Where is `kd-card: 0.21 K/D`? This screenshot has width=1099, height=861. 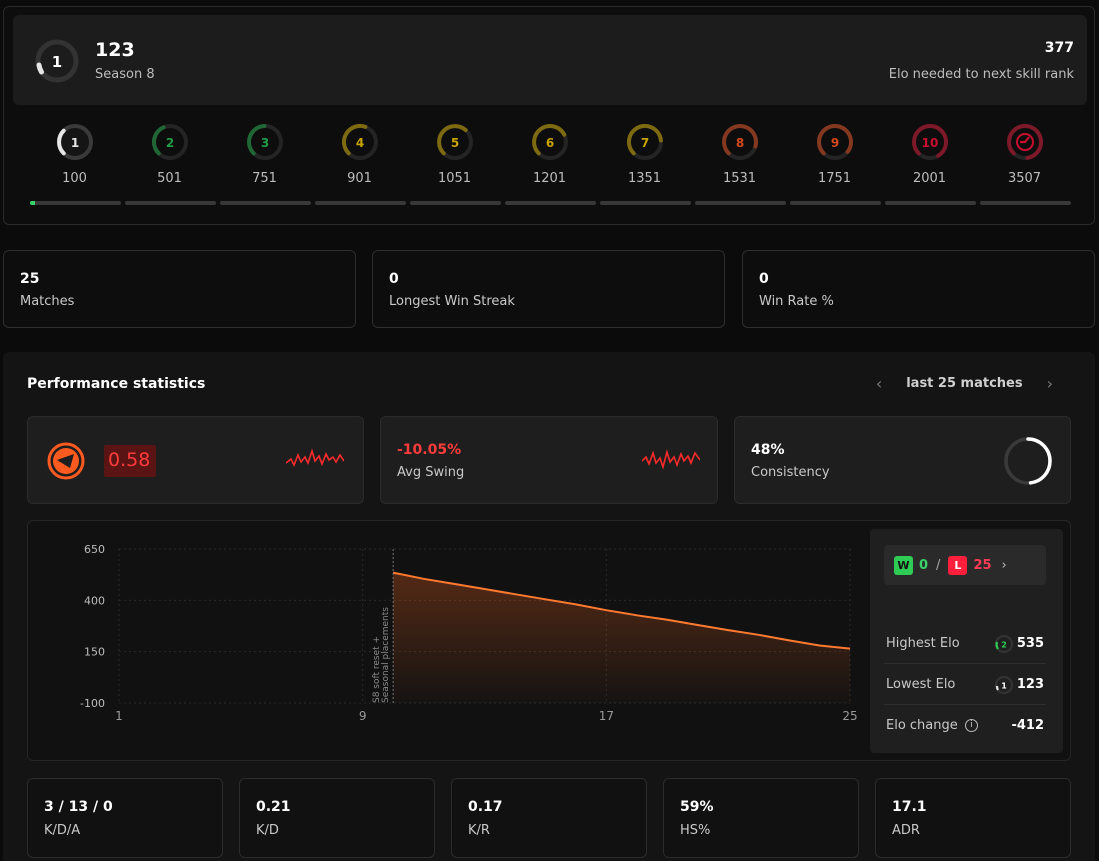
kd-card: 0.21 K/D is located at coordinates (337, 818).